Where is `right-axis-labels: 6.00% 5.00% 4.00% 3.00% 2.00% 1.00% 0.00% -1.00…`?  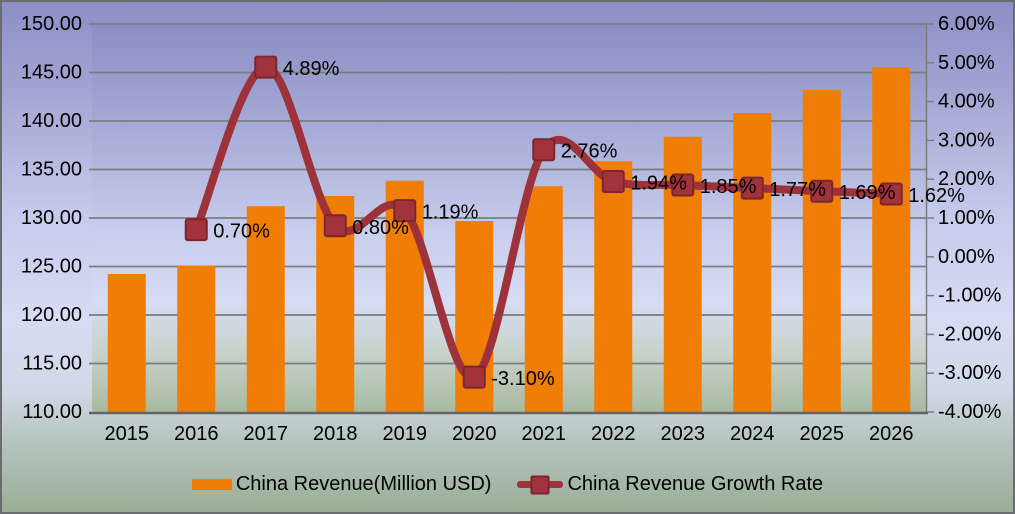 right-axis-labels: 6.00% 5.00% 4.00% 3.00% 2.00% 1.00% 0.00% -1.00… is located at coordinates (970, 218).